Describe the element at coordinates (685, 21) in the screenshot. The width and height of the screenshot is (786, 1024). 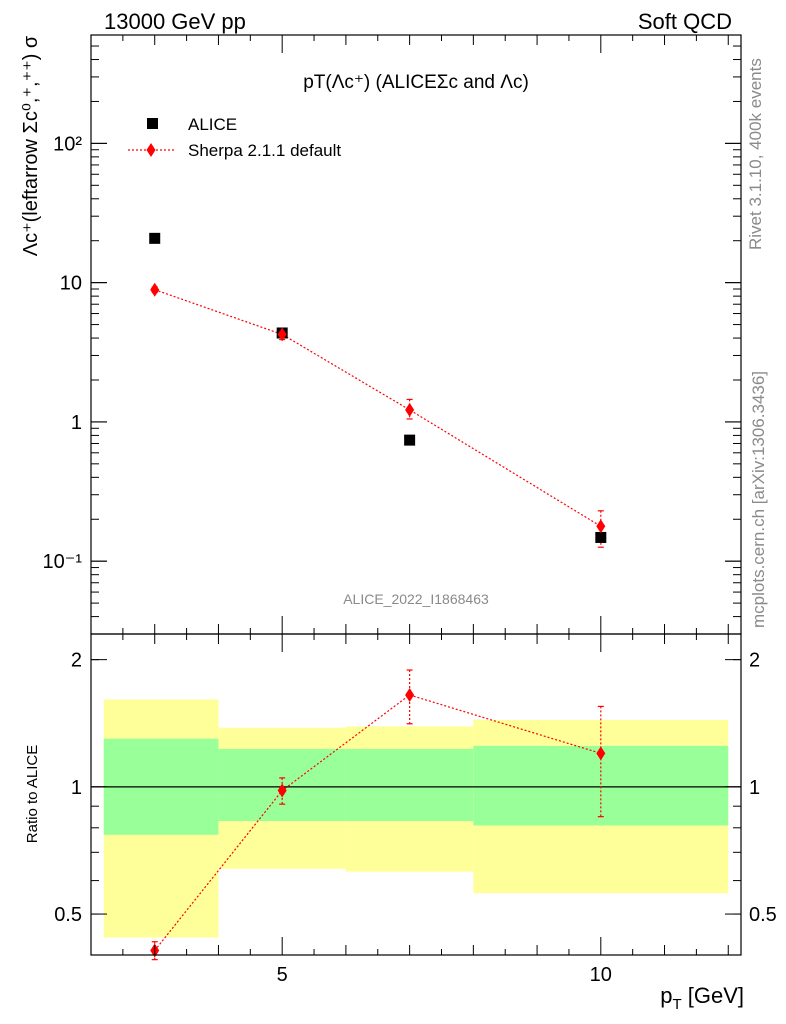
I see `header-right: Soft QCD` at that location.